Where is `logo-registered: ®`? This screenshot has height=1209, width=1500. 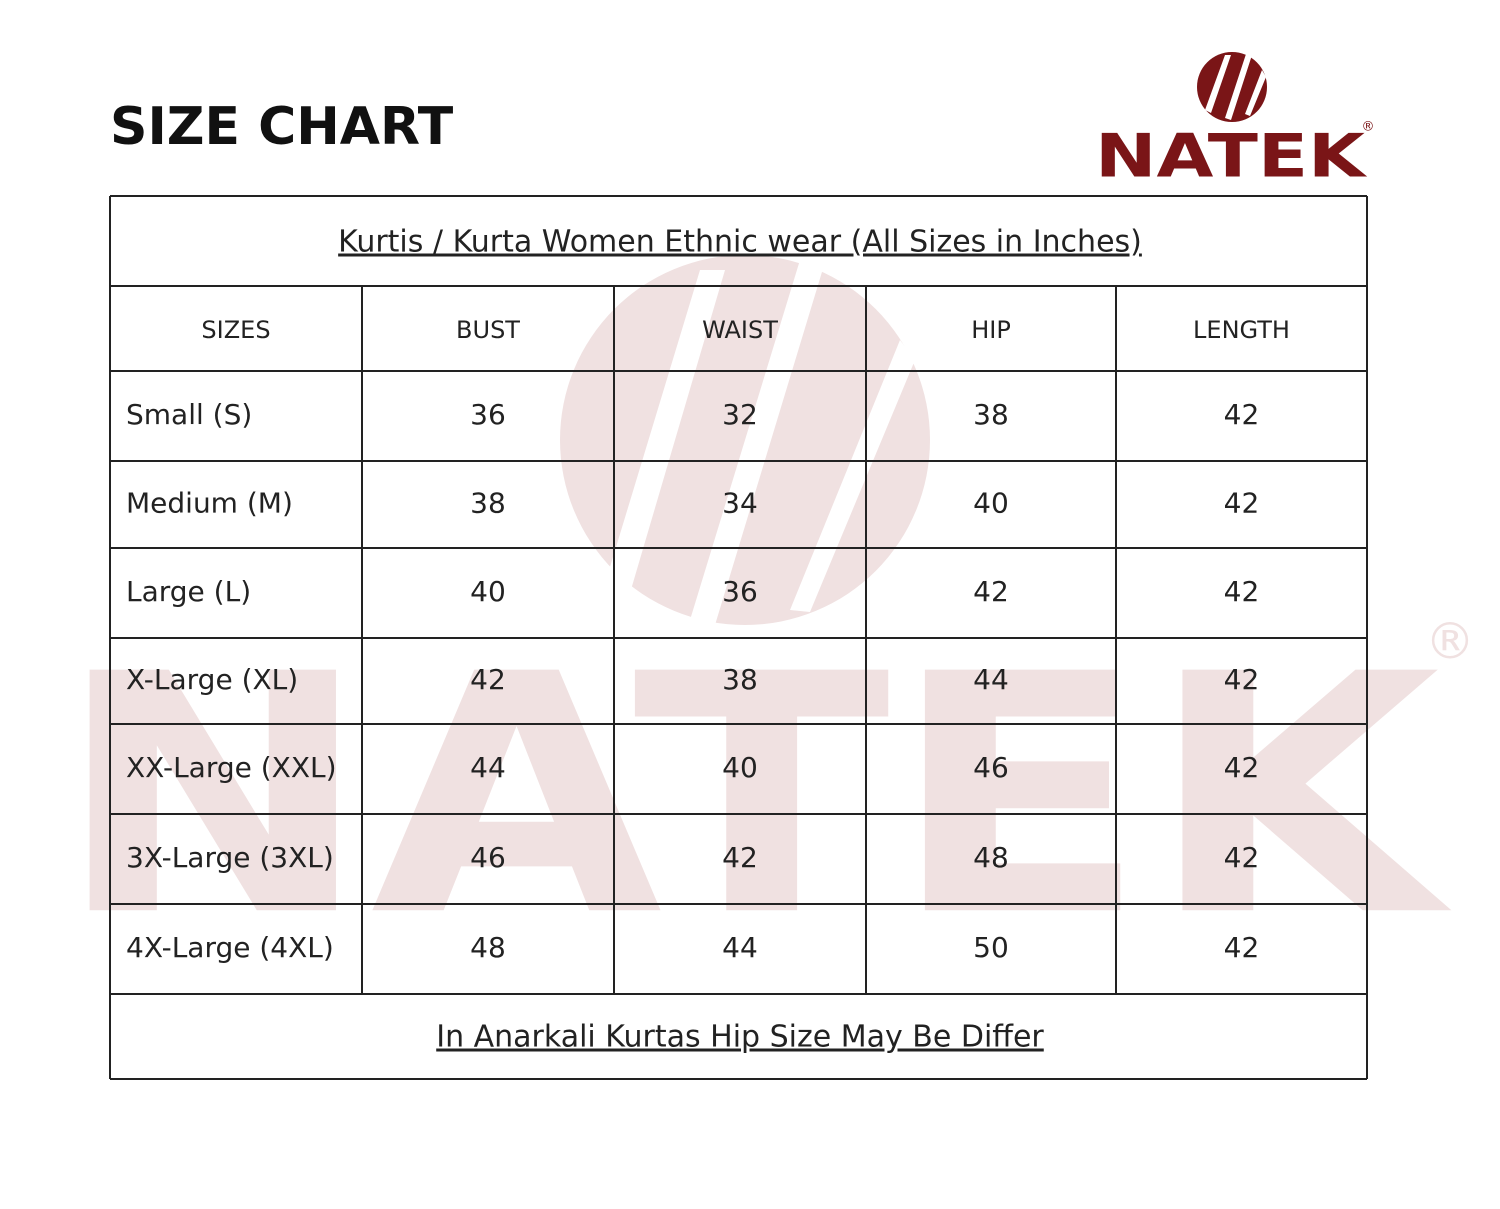 logo-registered: ® is located at coordinates (1368, 127).